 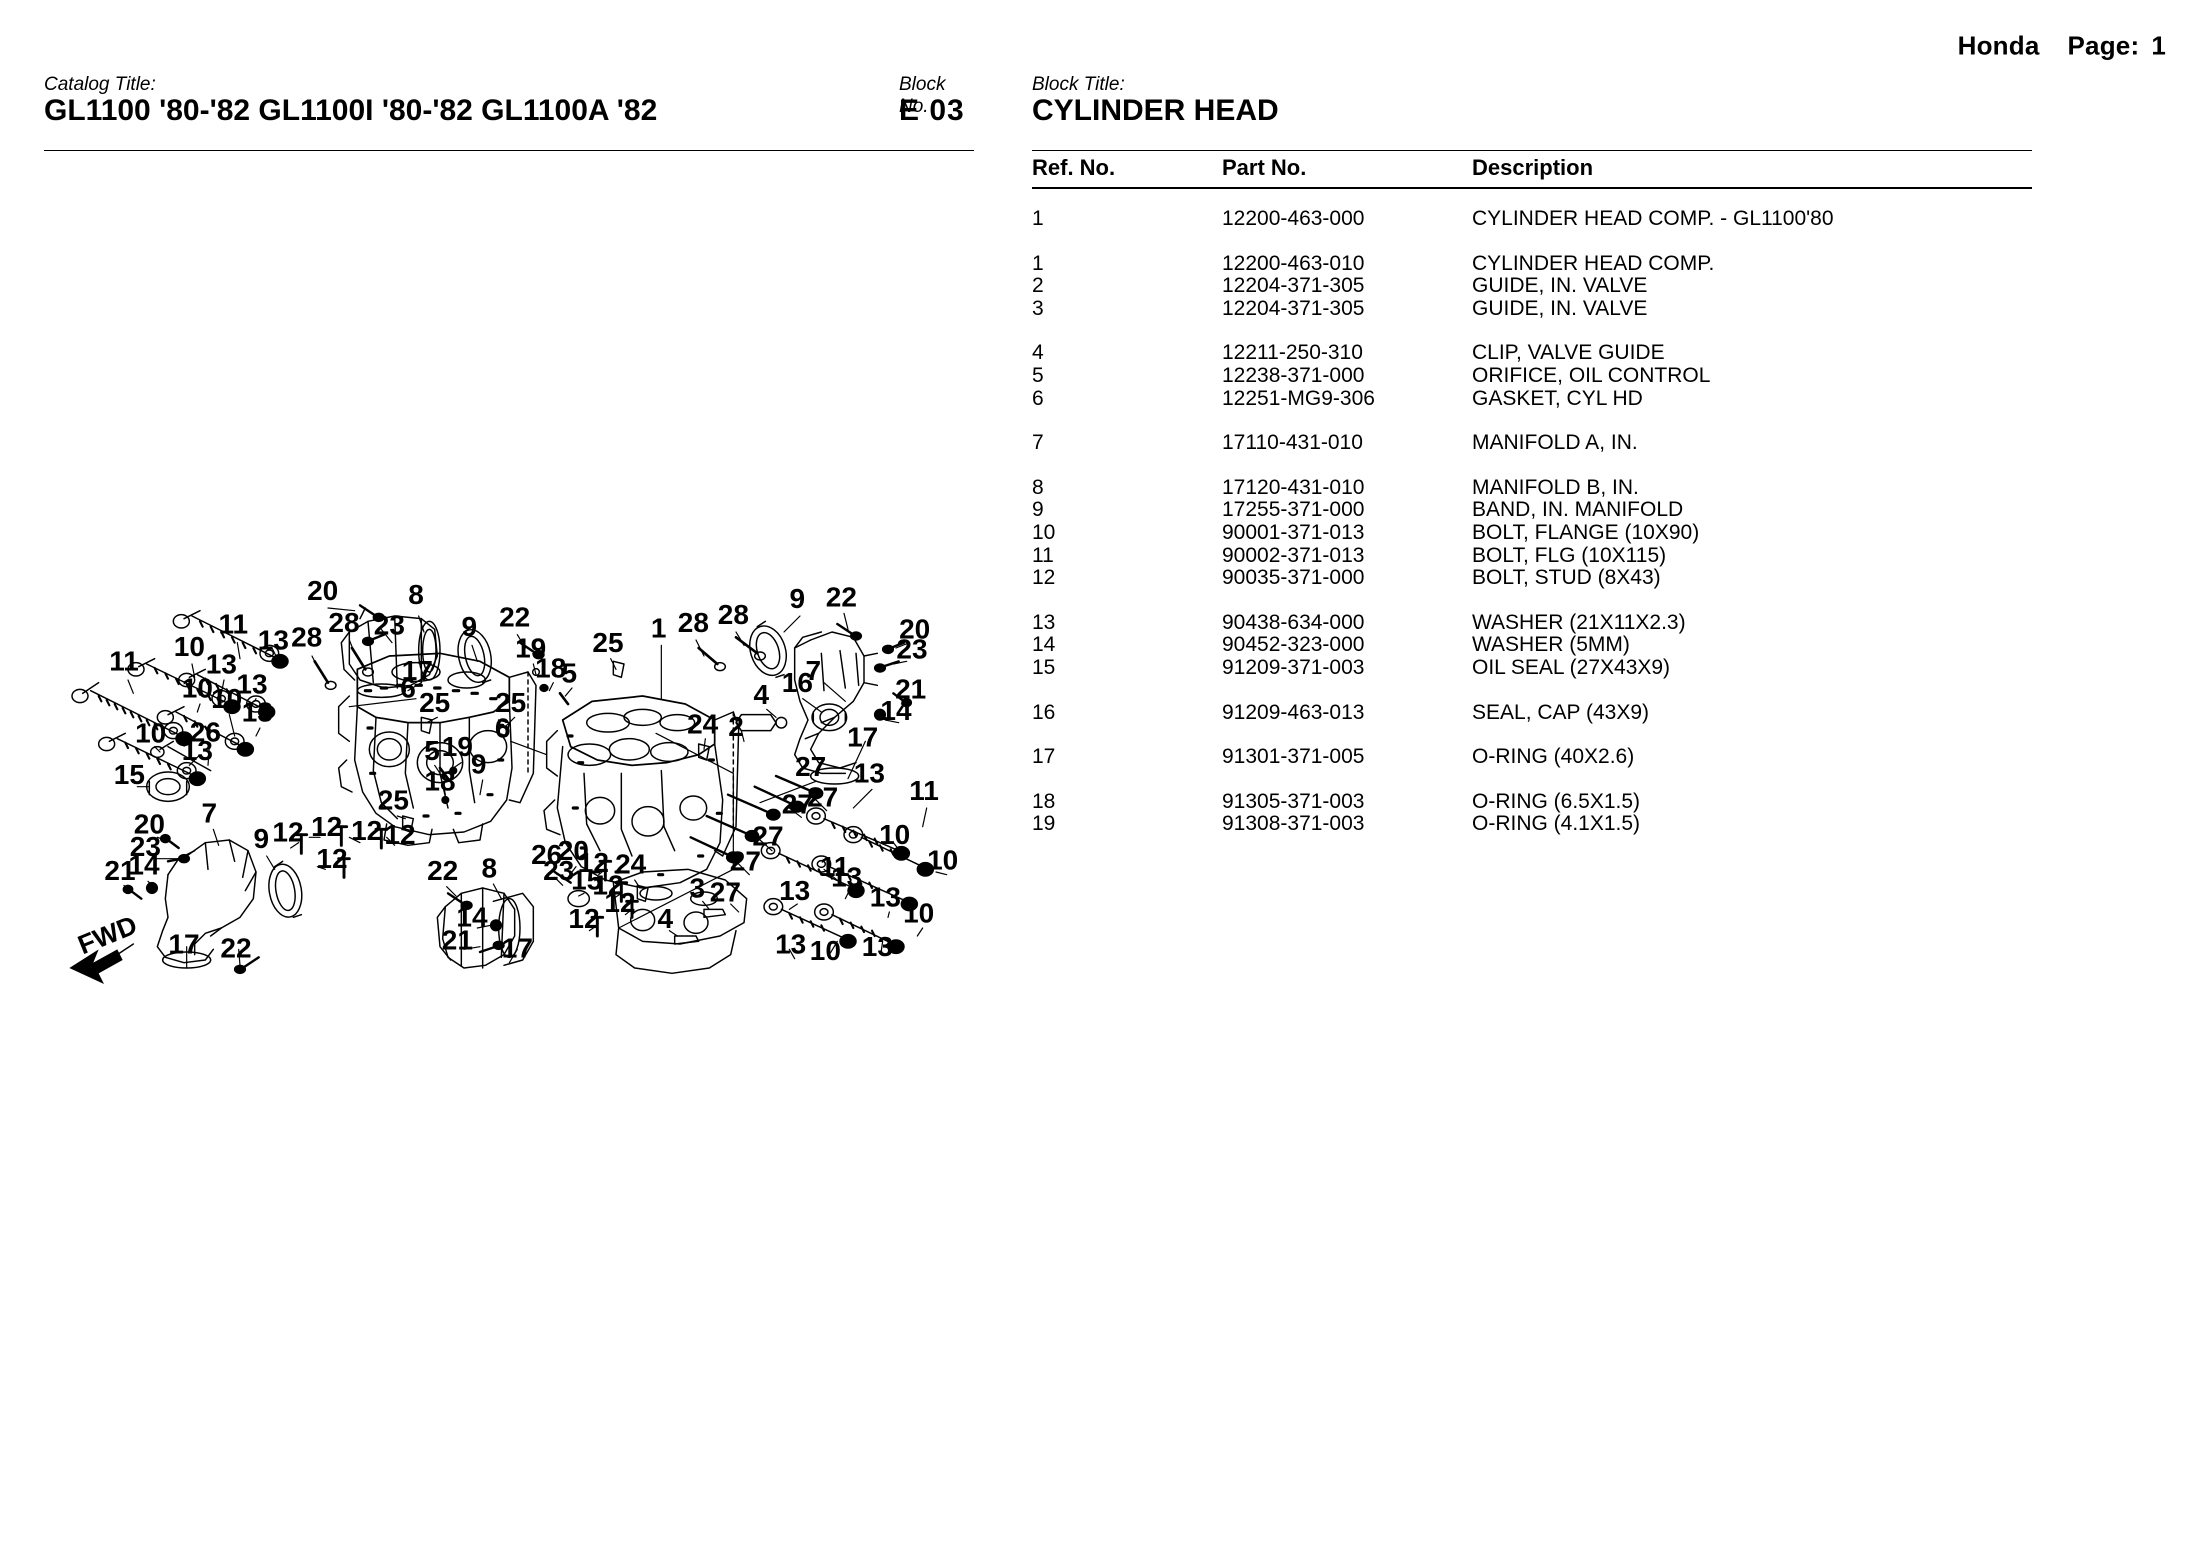 What do you see at coordinates (1551, 645) in the screenshot?
I see `cell-description: WASHER (5MM)` at bounding box center [1551, 645].